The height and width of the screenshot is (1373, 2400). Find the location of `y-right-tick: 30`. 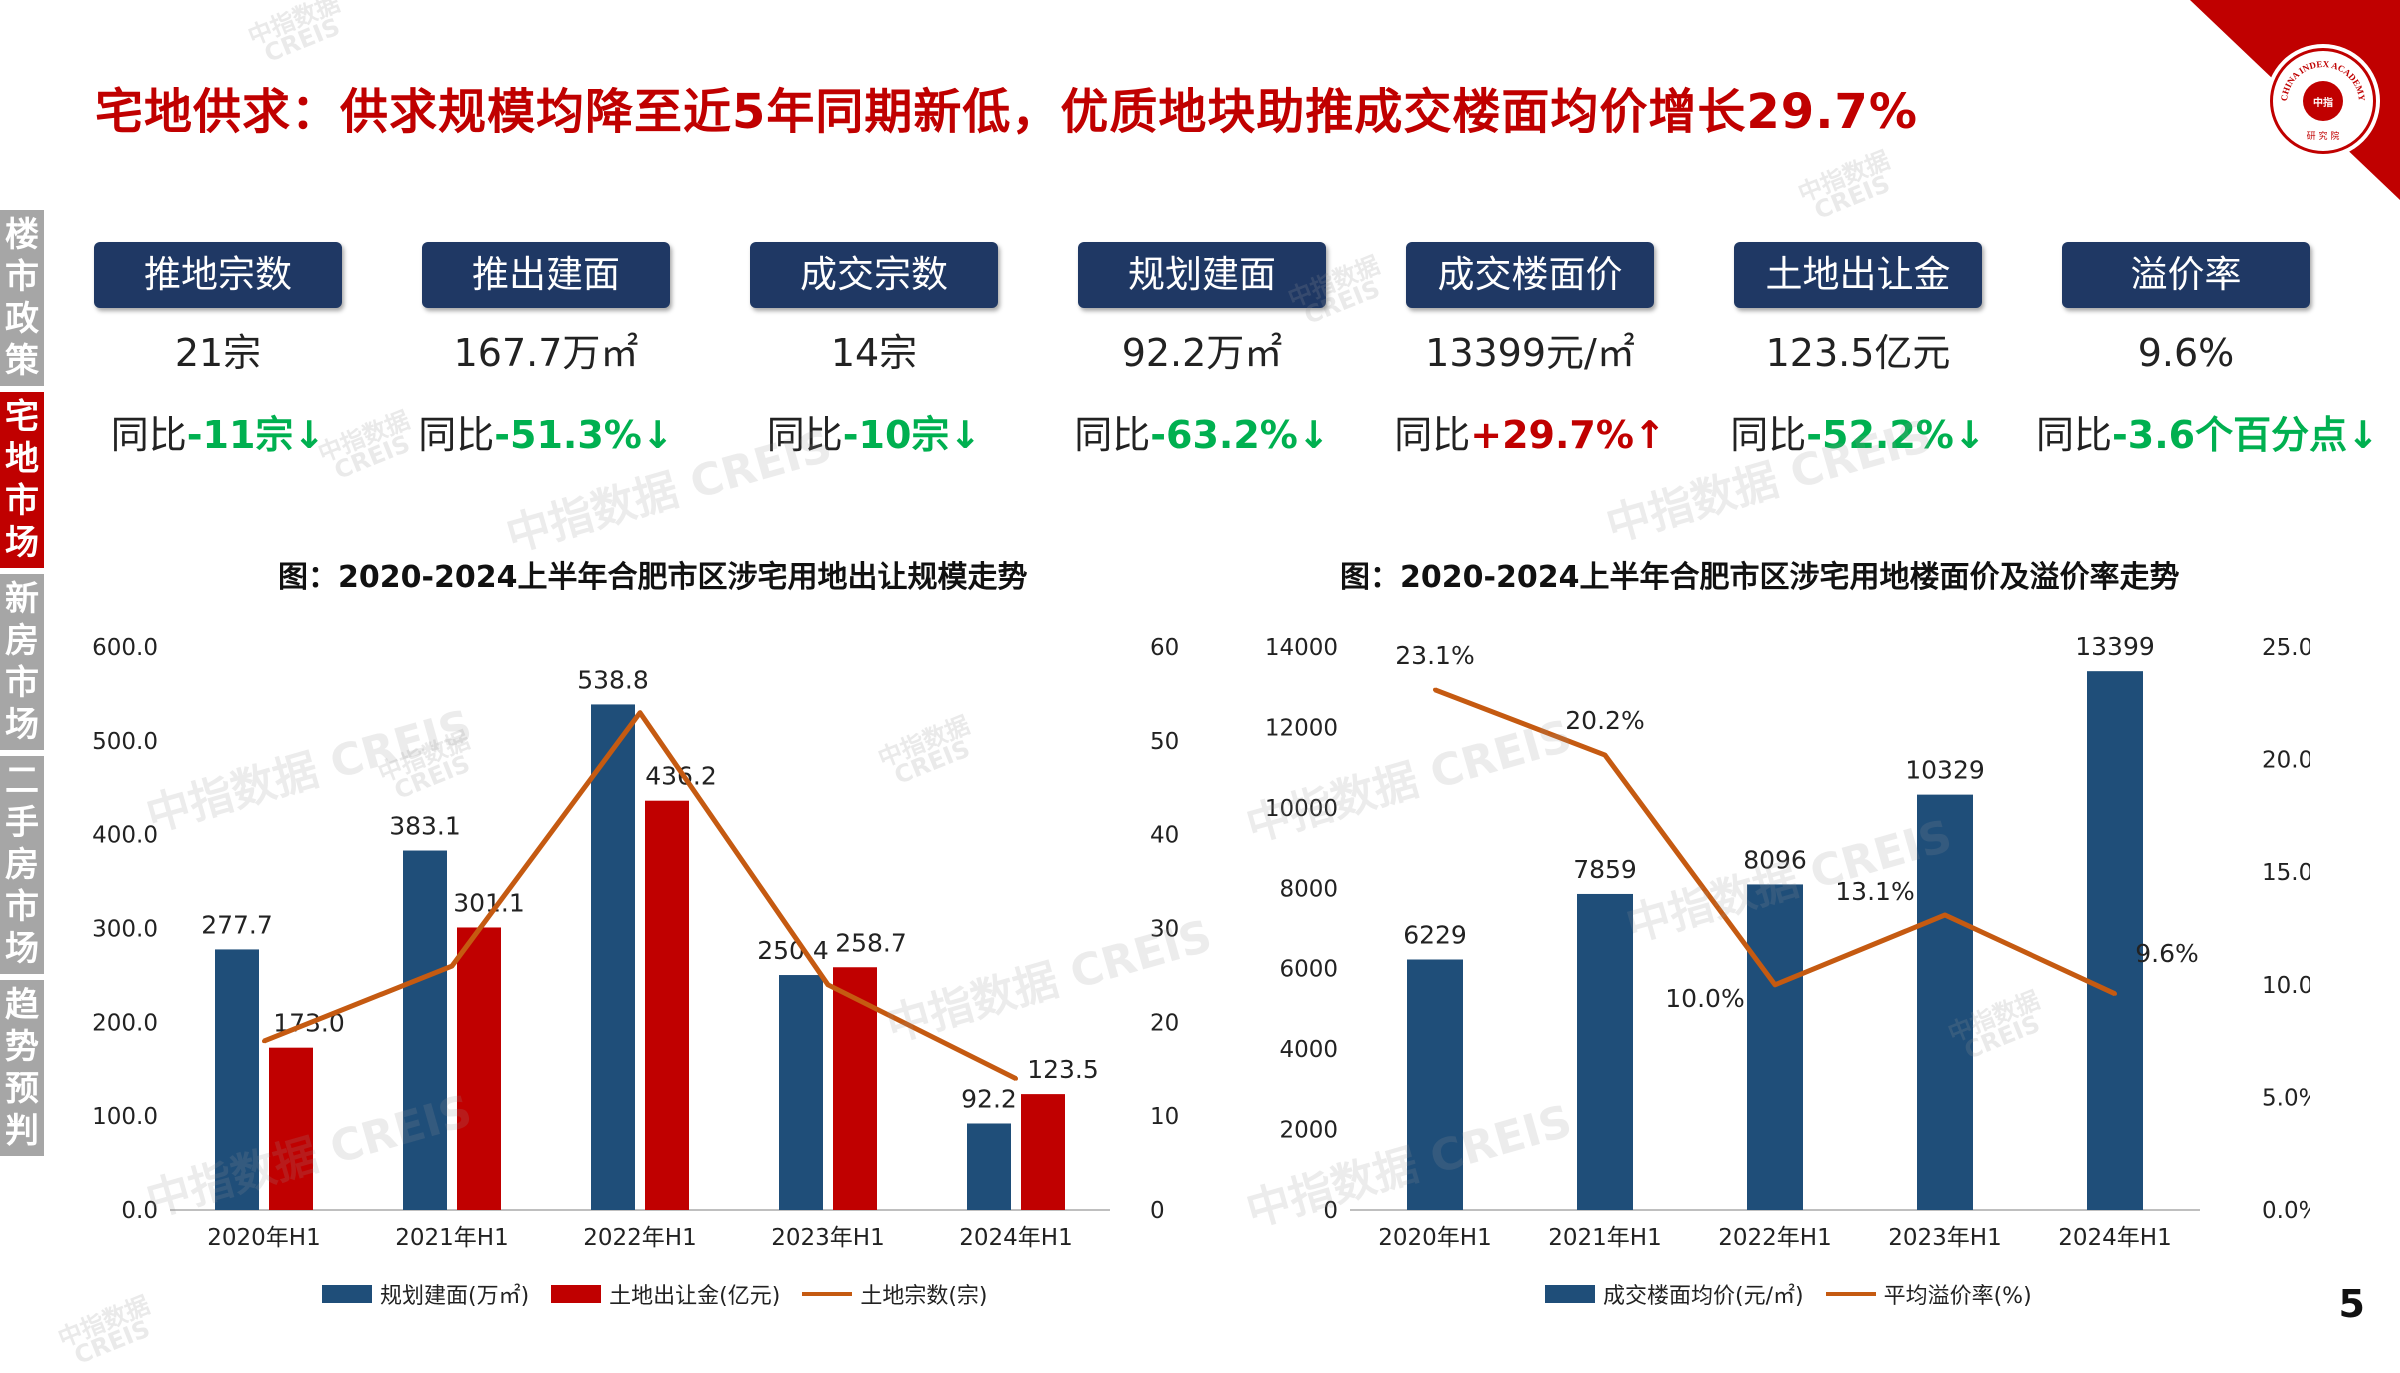

y-right-tick: 30 is located at coordinates (1164, 930).